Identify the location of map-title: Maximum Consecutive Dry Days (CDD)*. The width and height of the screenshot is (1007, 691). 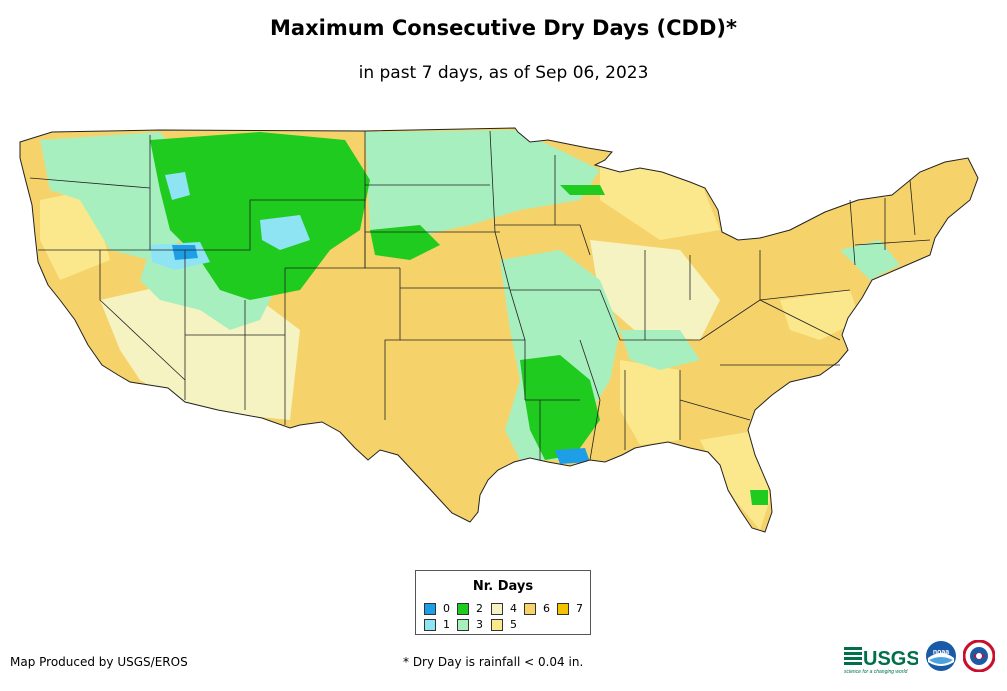
(503, 28).